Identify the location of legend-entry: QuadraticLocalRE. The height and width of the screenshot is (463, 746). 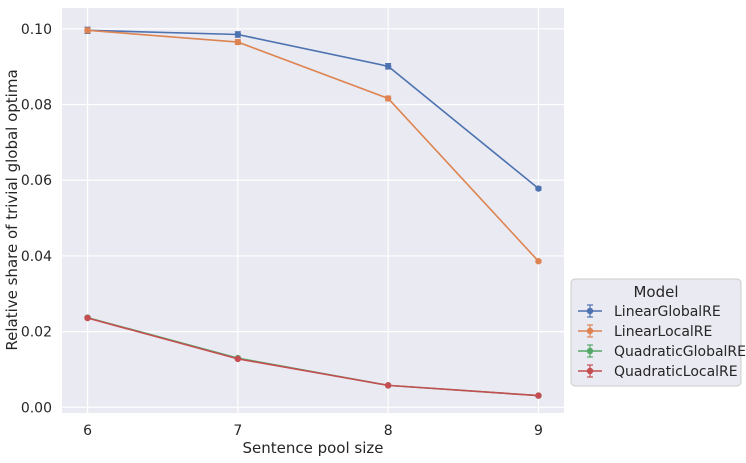
(658, 372).